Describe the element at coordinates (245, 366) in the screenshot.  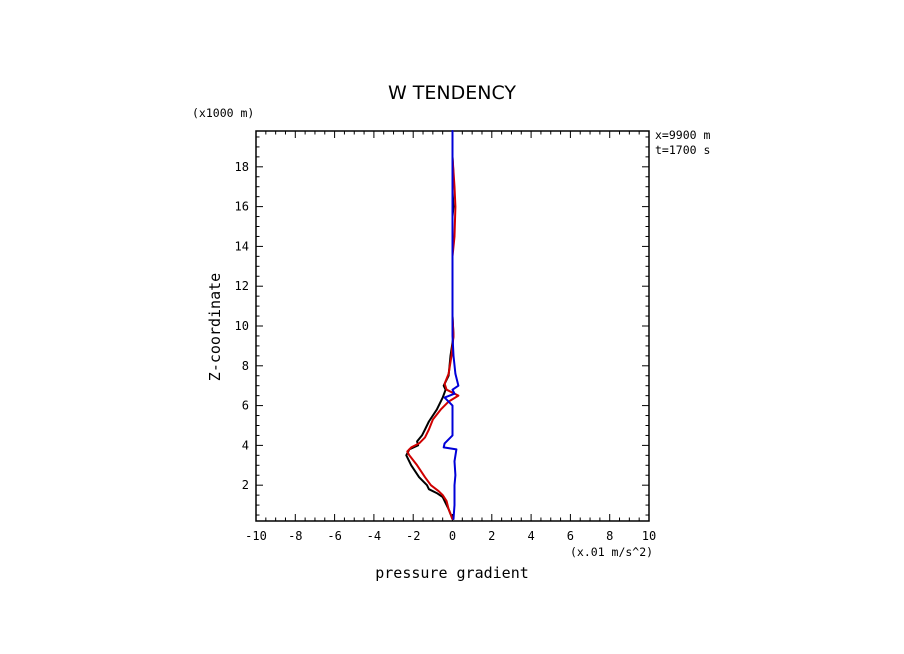
I see `y-tick-label: 8` at that location.